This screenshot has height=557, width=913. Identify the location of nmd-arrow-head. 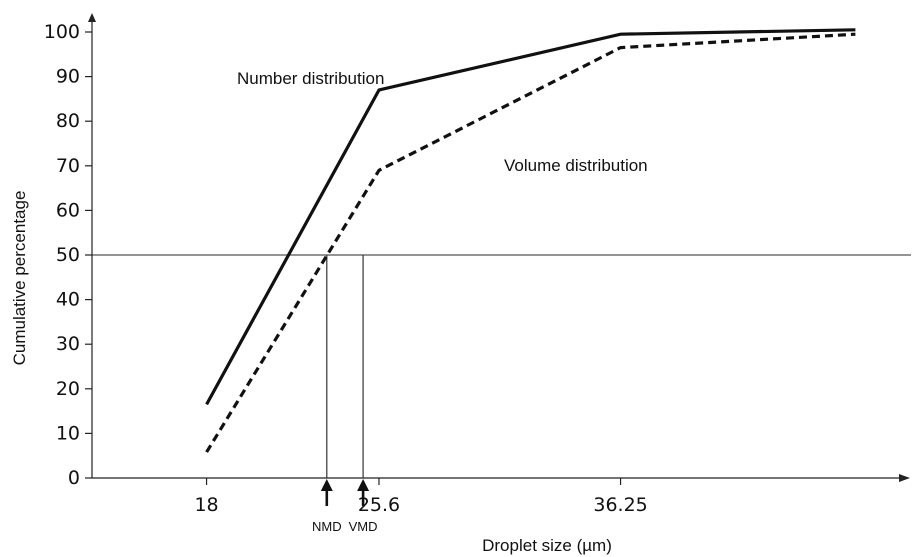
(326, 485).